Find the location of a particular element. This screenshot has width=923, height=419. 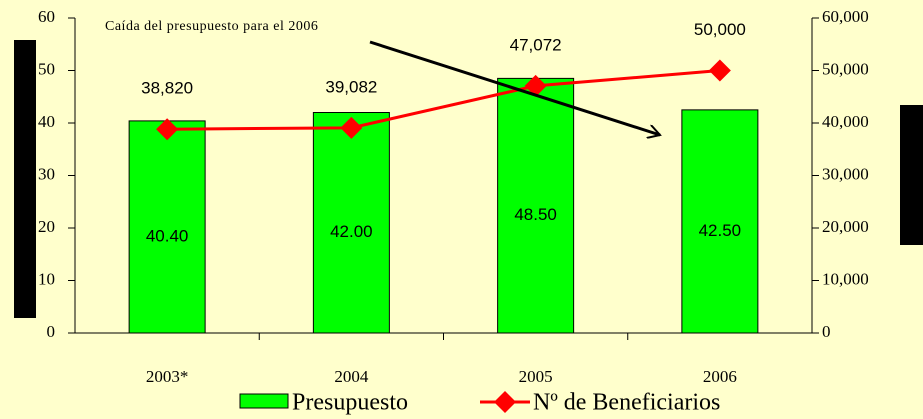

y-tick-label: 0 is located at coordinates (51, 331).